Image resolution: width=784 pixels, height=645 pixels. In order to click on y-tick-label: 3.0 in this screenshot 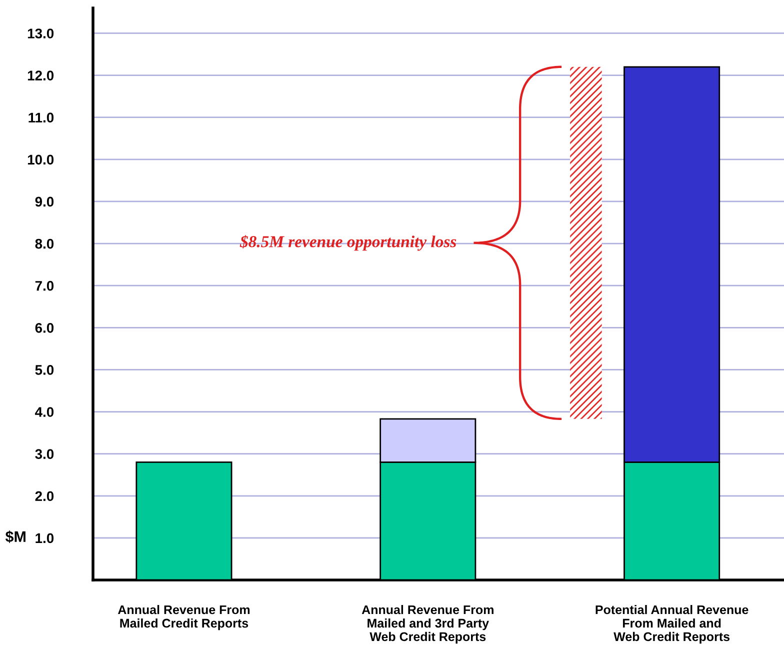, I will do `click(44, 454)`.